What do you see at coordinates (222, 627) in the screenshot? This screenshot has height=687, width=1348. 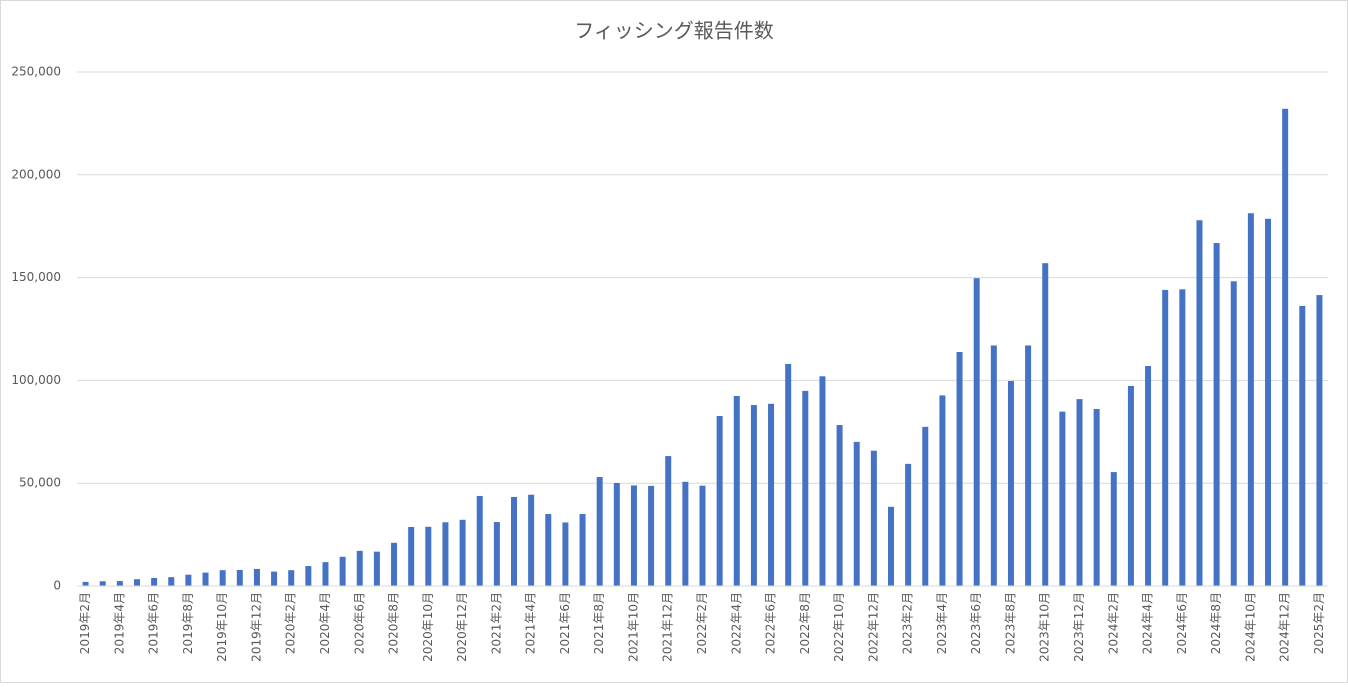 I see `x-tick-label: 2019年10月` at bounding box center [222, 627].